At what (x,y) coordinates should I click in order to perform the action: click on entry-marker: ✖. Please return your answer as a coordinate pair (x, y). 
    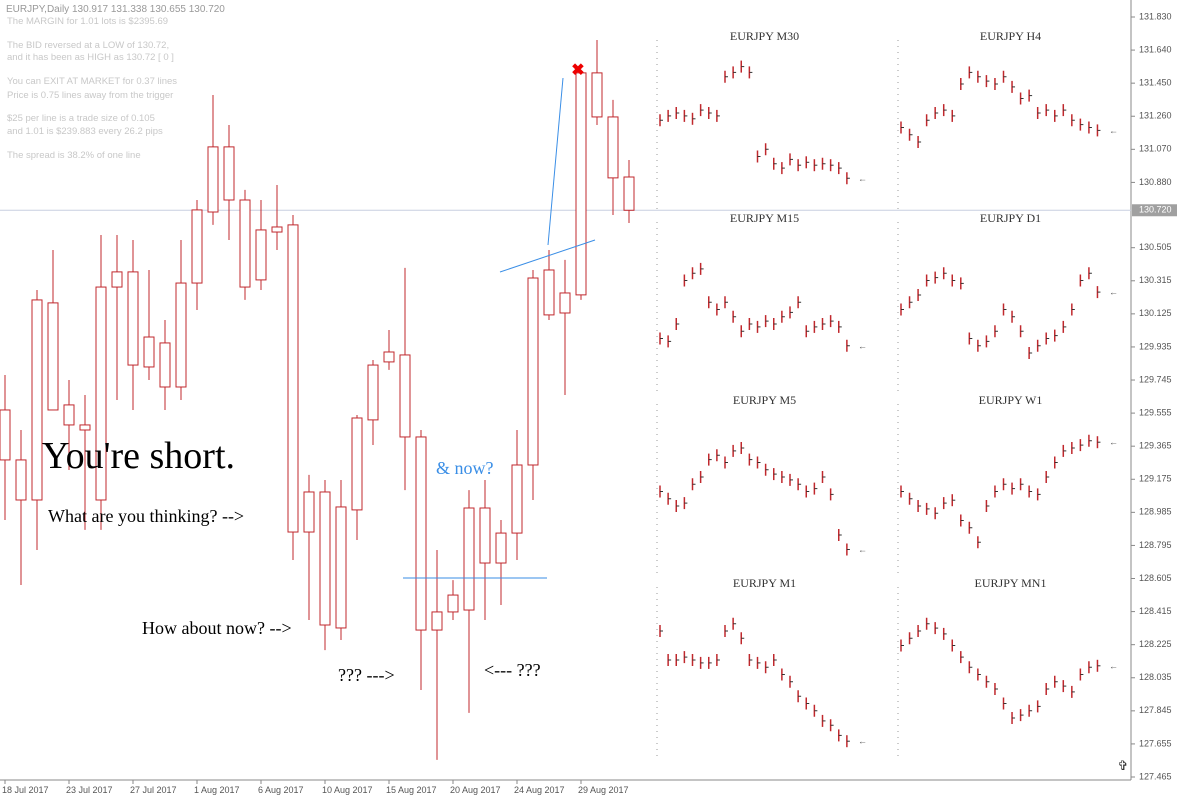
    Looking at the image, I should click on (577, 70).